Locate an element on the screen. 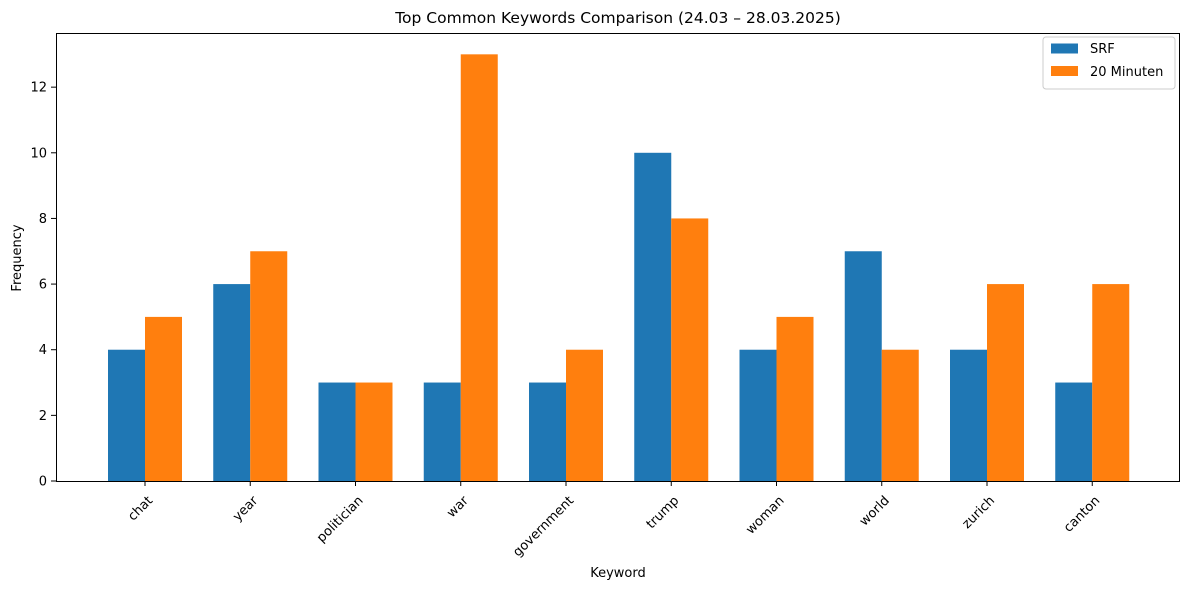 Image resolution: width=1190 pixels, height=590 pixels. x-tick-label-zurich: zurich is located at coordinates (979, 512).